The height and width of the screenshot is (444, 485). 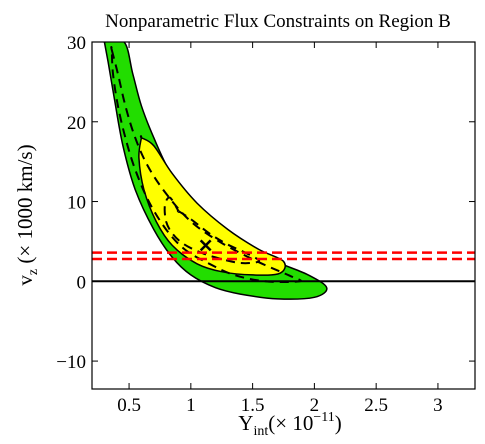 I want to click on x-axis-label: Yint(× 10−11), so click(x=289, y=424).